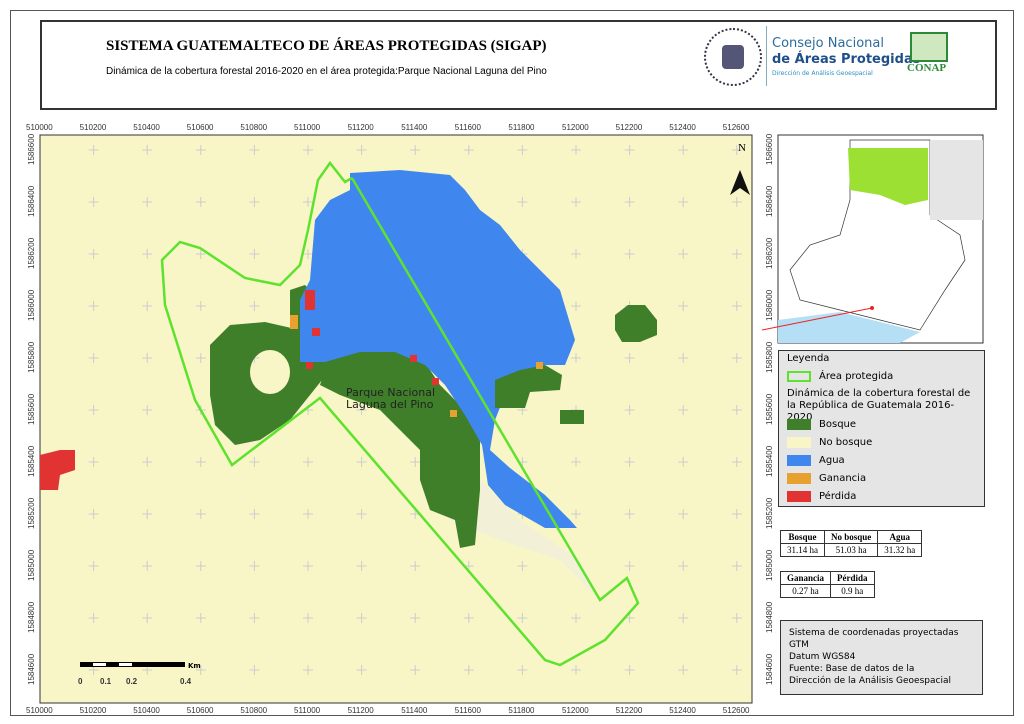 Image resolution: width=1024 pixels, height=724 pixels. Describe the element at coordinates (294, 322) in the screenshot. I see `gain-patch` at that location.